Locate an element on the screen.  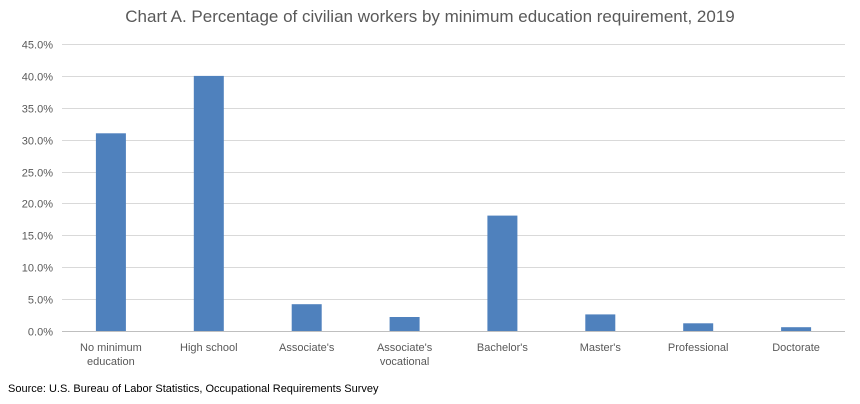
x-tick-label: Professional is located at coordinates (698, 348).